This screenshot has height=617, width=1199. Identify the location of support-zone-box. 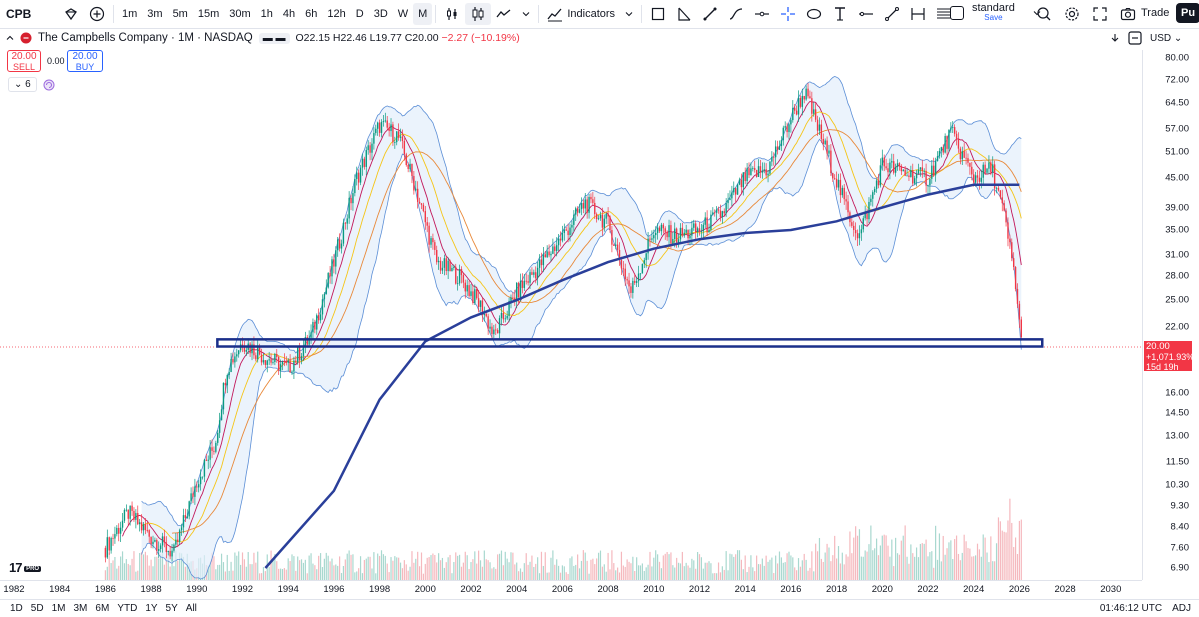
(630, 343).